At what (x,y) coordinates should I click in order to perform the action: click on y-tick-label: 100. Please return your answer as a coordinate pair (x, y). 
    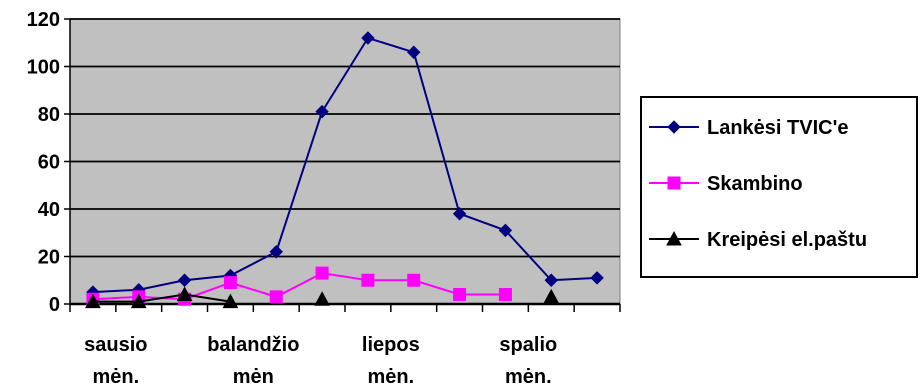
    Looking at the image, I should click on (43, 68).